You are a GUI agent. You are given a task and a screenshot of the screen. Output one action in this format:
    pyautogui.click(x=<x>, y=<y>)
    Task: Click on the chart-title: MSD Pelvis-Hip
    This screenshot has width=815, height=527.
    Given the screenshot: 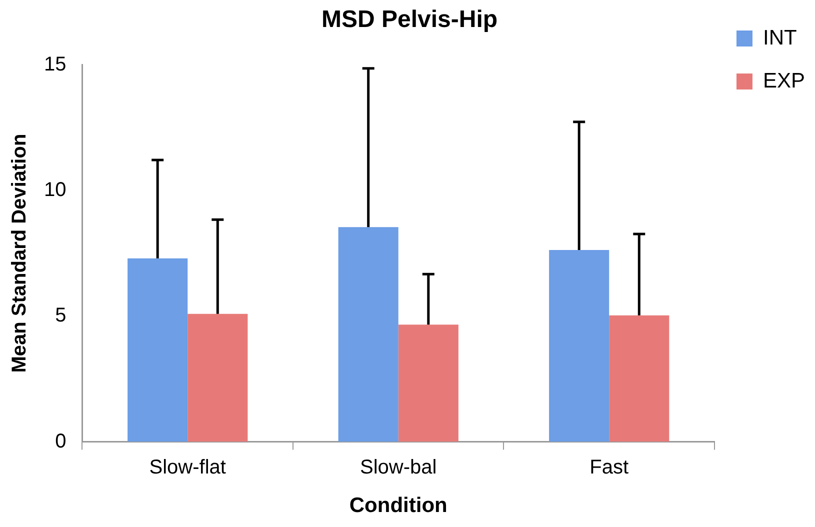 What is the action you would take?
    pyautogui.click(x=409, y=20)
    